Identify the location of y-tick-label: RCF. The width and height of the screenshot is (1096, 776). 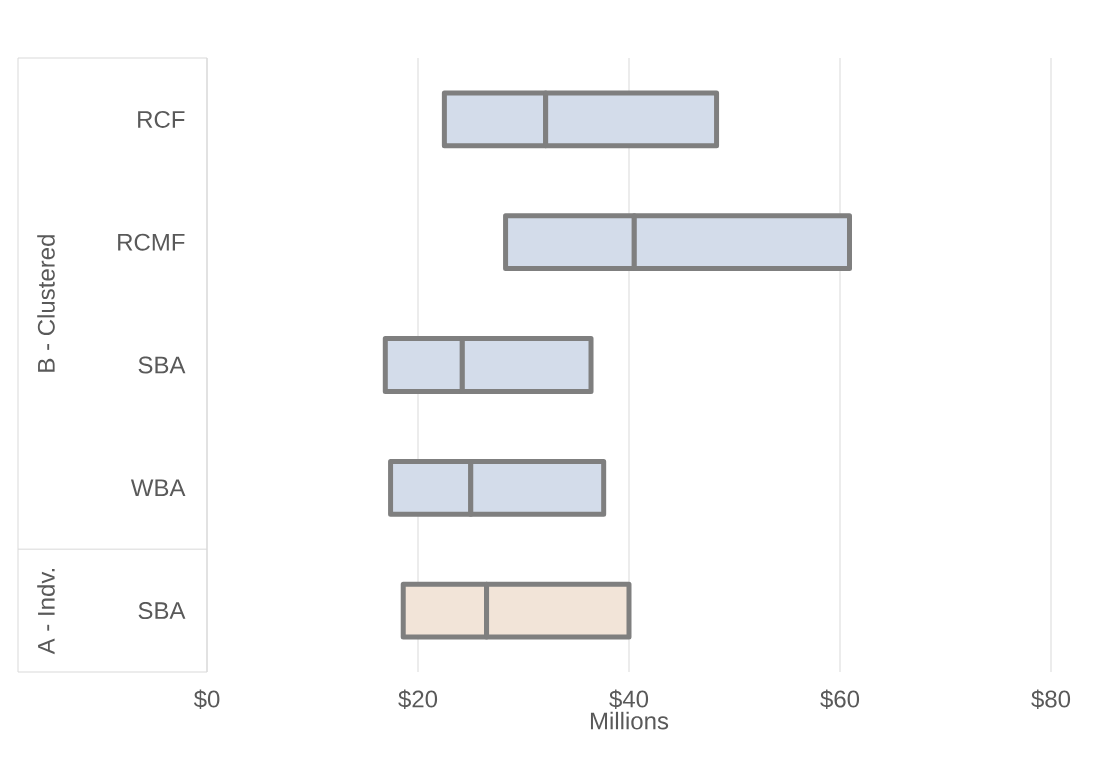
(161, 119).